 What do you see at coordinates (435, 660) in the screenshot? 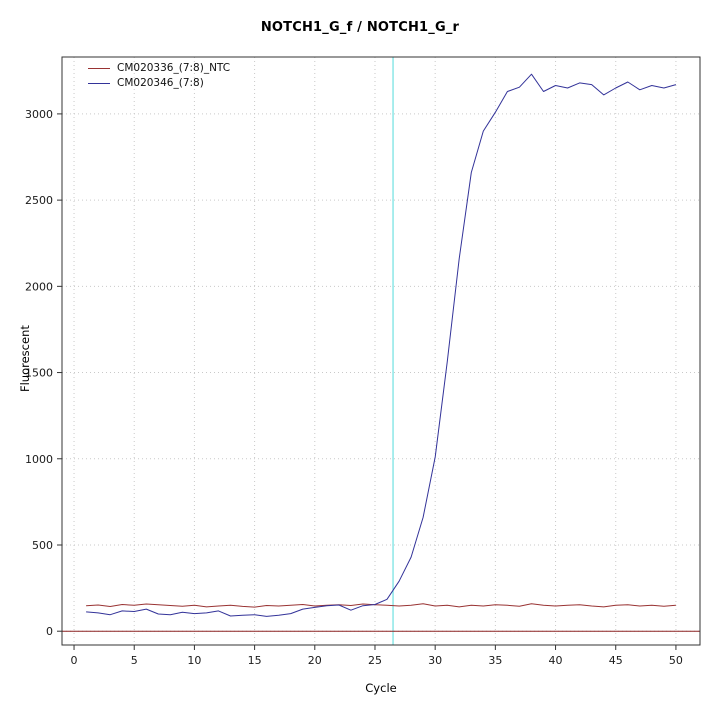
I see `x-tick-label: 30` at bounding box center [435, 660].